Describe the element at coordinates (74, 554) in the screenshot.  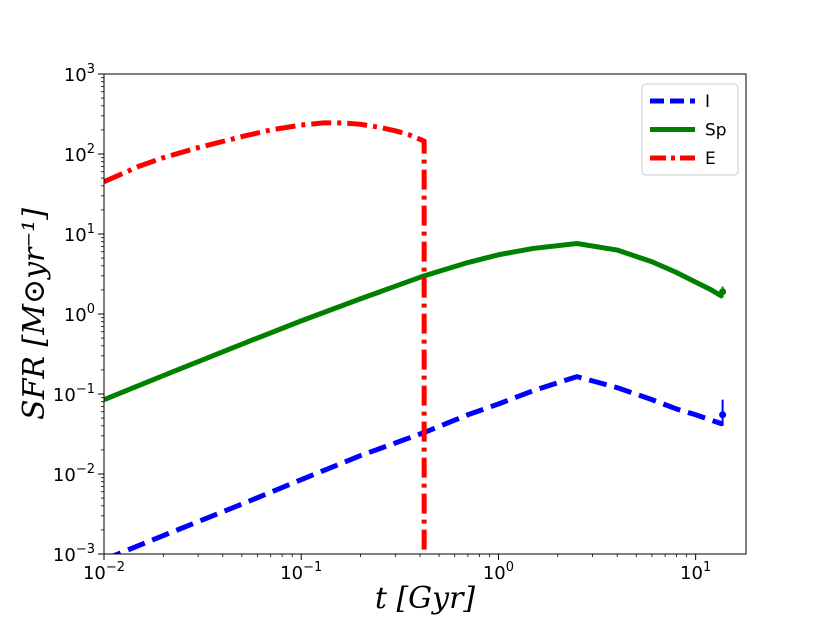
I see `y-tick-label: 10⁻³` at that location.